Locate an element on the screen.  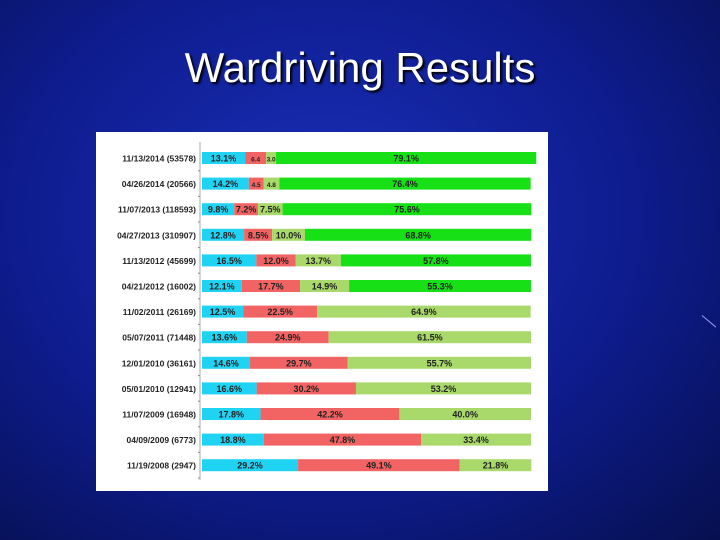
data-label: 16.5% is located at coordinates (229, 261).